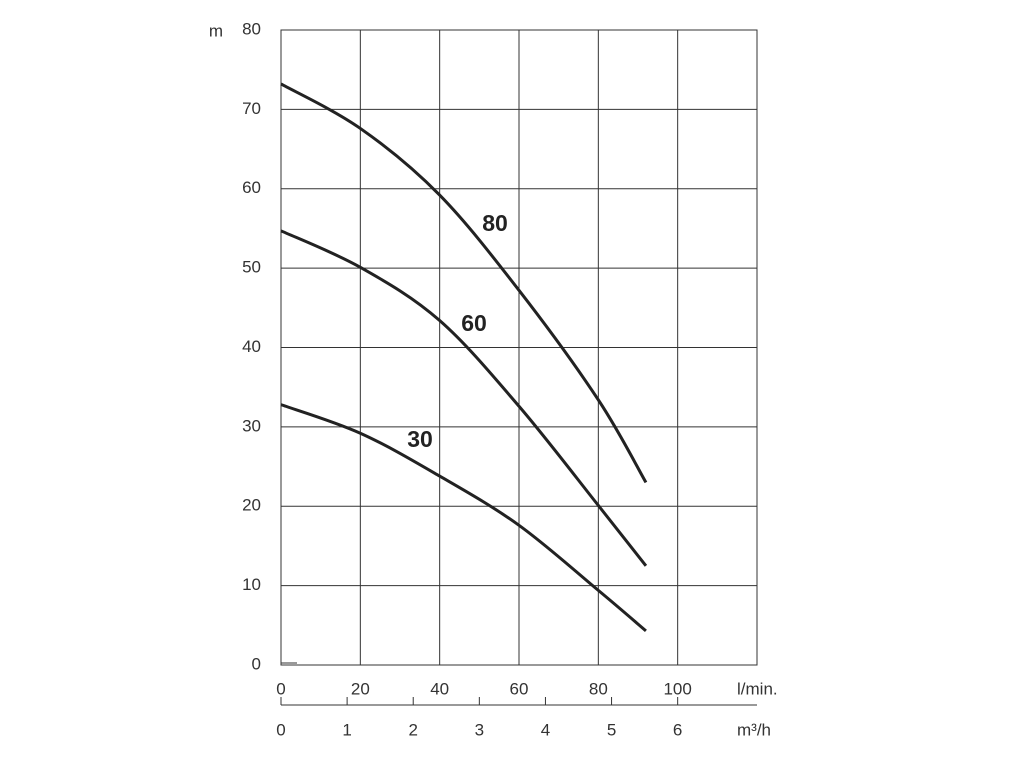 Image resolution: width=1024 pixels, height=768 pixels. Describe the element at coordinates (216, 30) in the screenshot. I see `y-axis-label: m` at that location.